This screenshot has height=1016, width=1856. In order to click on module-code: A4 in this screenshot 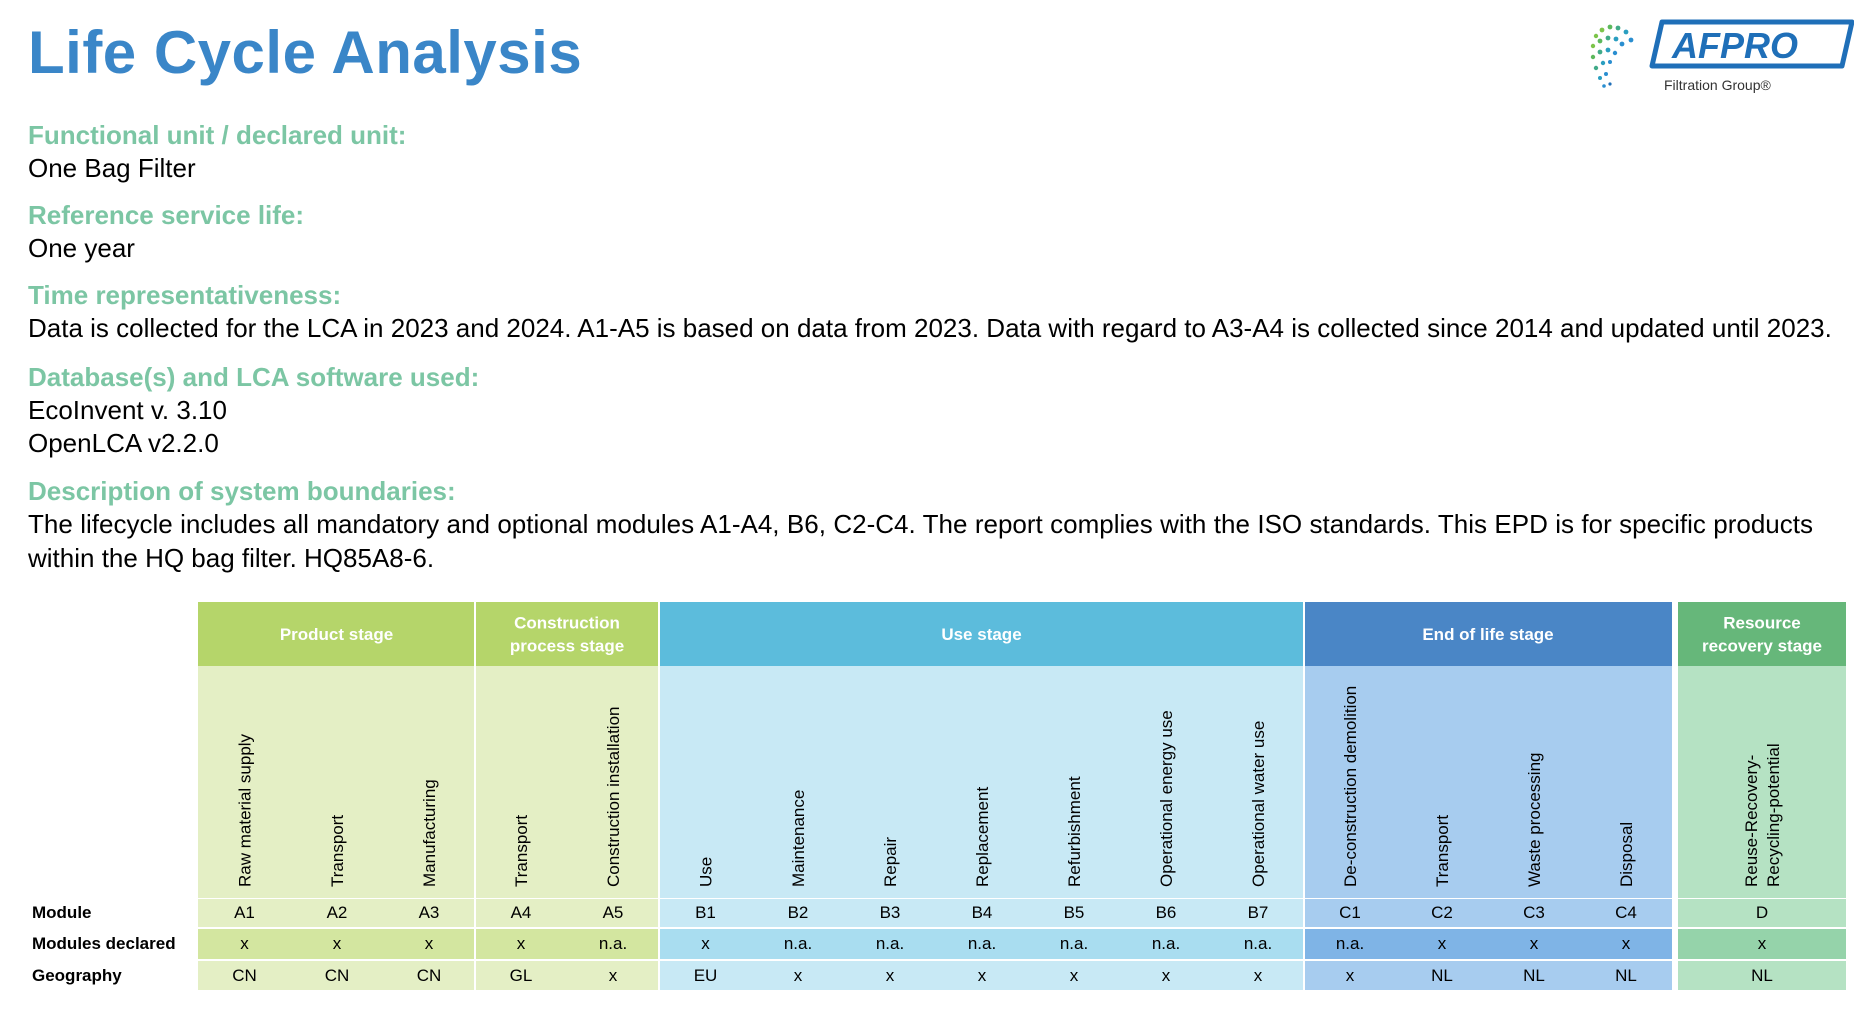, I will do `click(521, 912)`.